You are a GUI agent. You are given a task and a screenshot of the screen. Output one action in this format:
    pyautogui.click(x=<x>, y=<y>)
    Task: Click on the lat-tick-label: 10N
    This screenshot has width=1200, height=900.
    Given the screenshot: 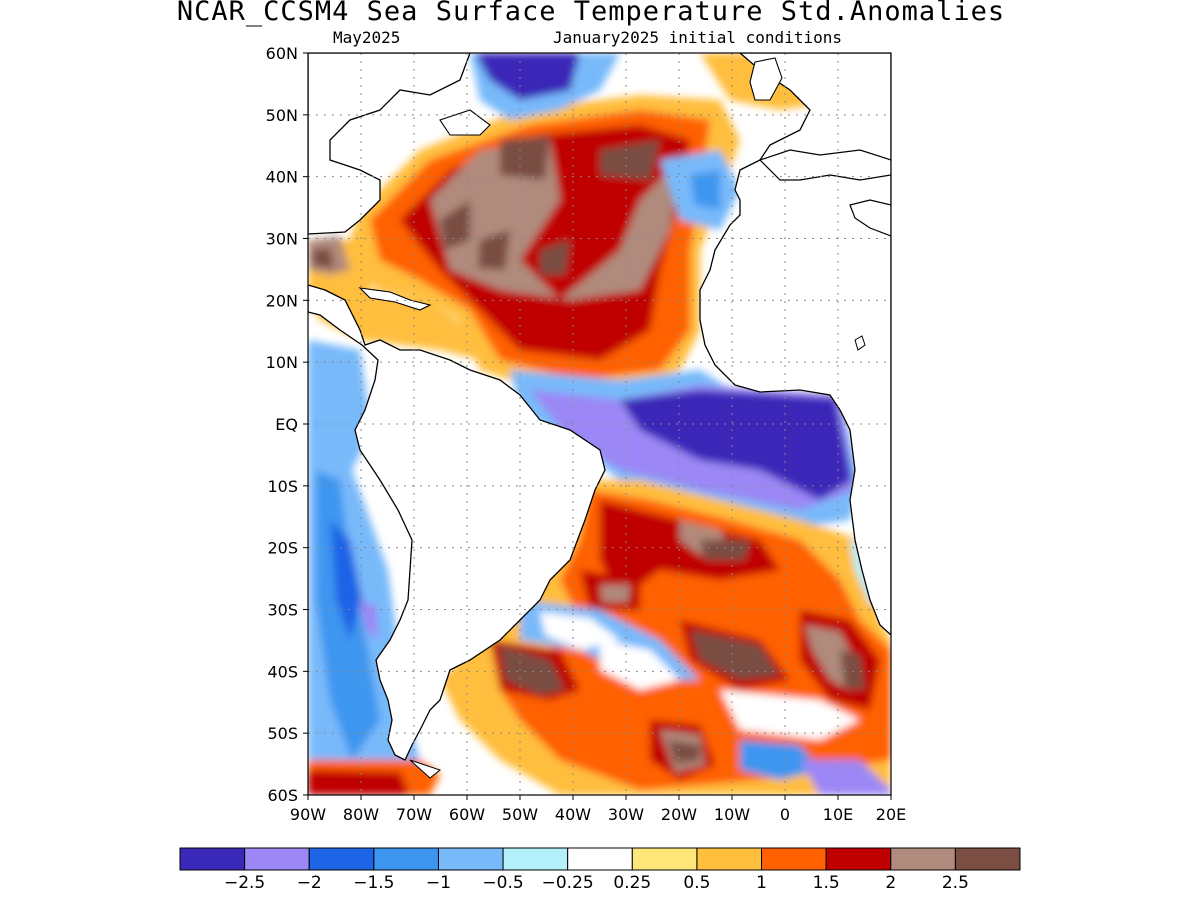 What is the action you would take?
    pyautogui.click(x=282, y=362)
    